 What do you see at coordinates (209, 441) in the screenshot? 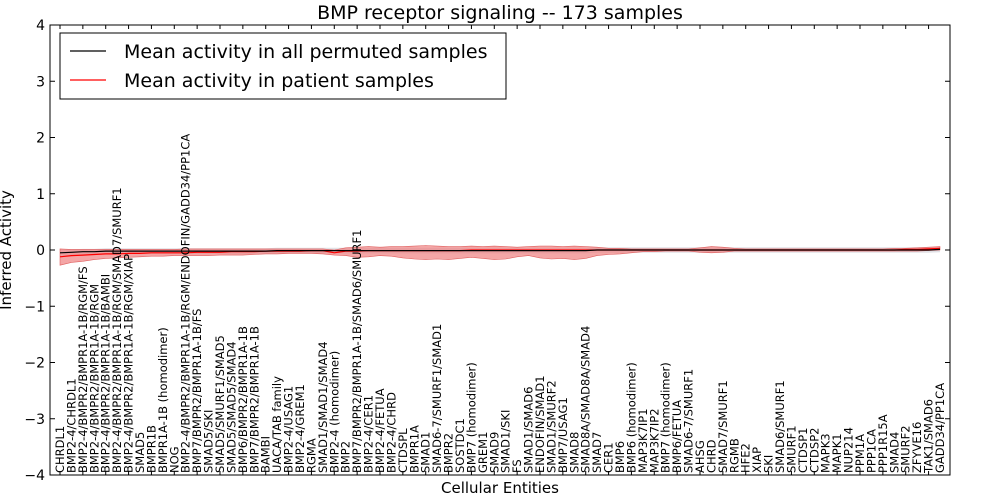
I see `entity-label: SMAD5/SKI` at bounding box center [209, 441].